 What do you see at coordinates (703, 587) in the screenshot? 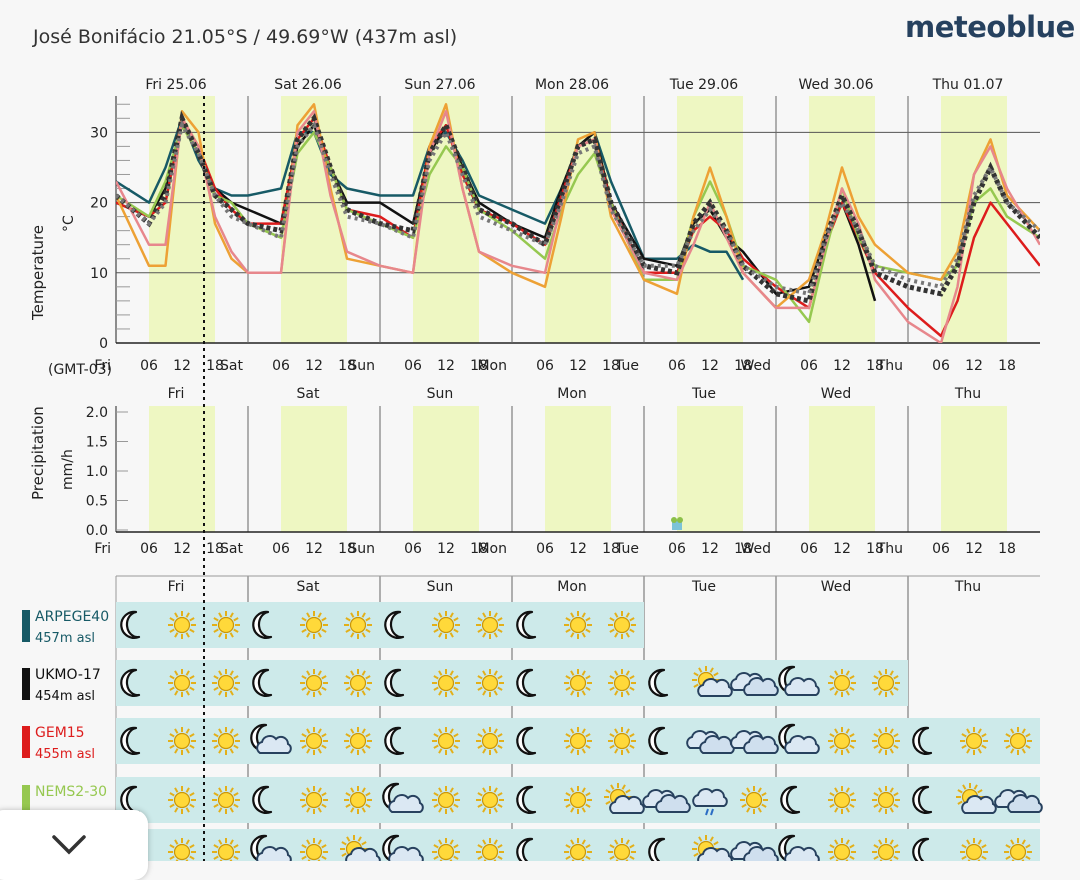
I see `day-label: Tue` at bounding box center [703, 587].